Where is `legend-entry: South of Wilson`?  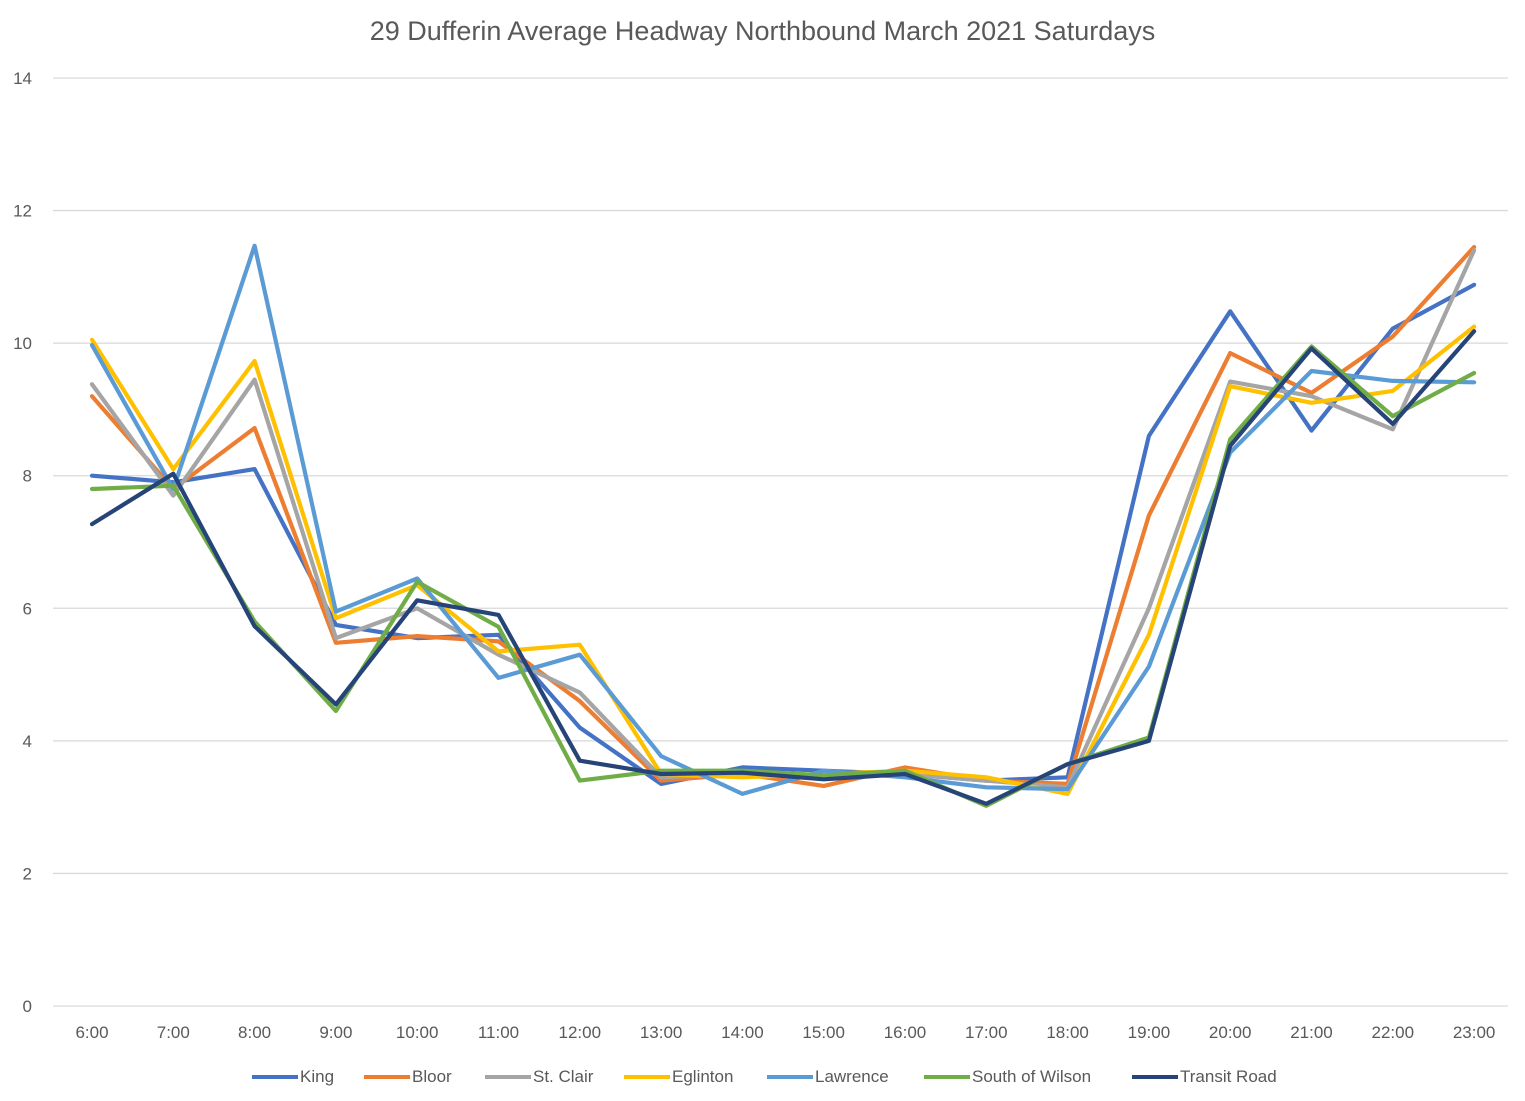
legend-entry: South of Wilson is located at coordinates (1007, 1077).